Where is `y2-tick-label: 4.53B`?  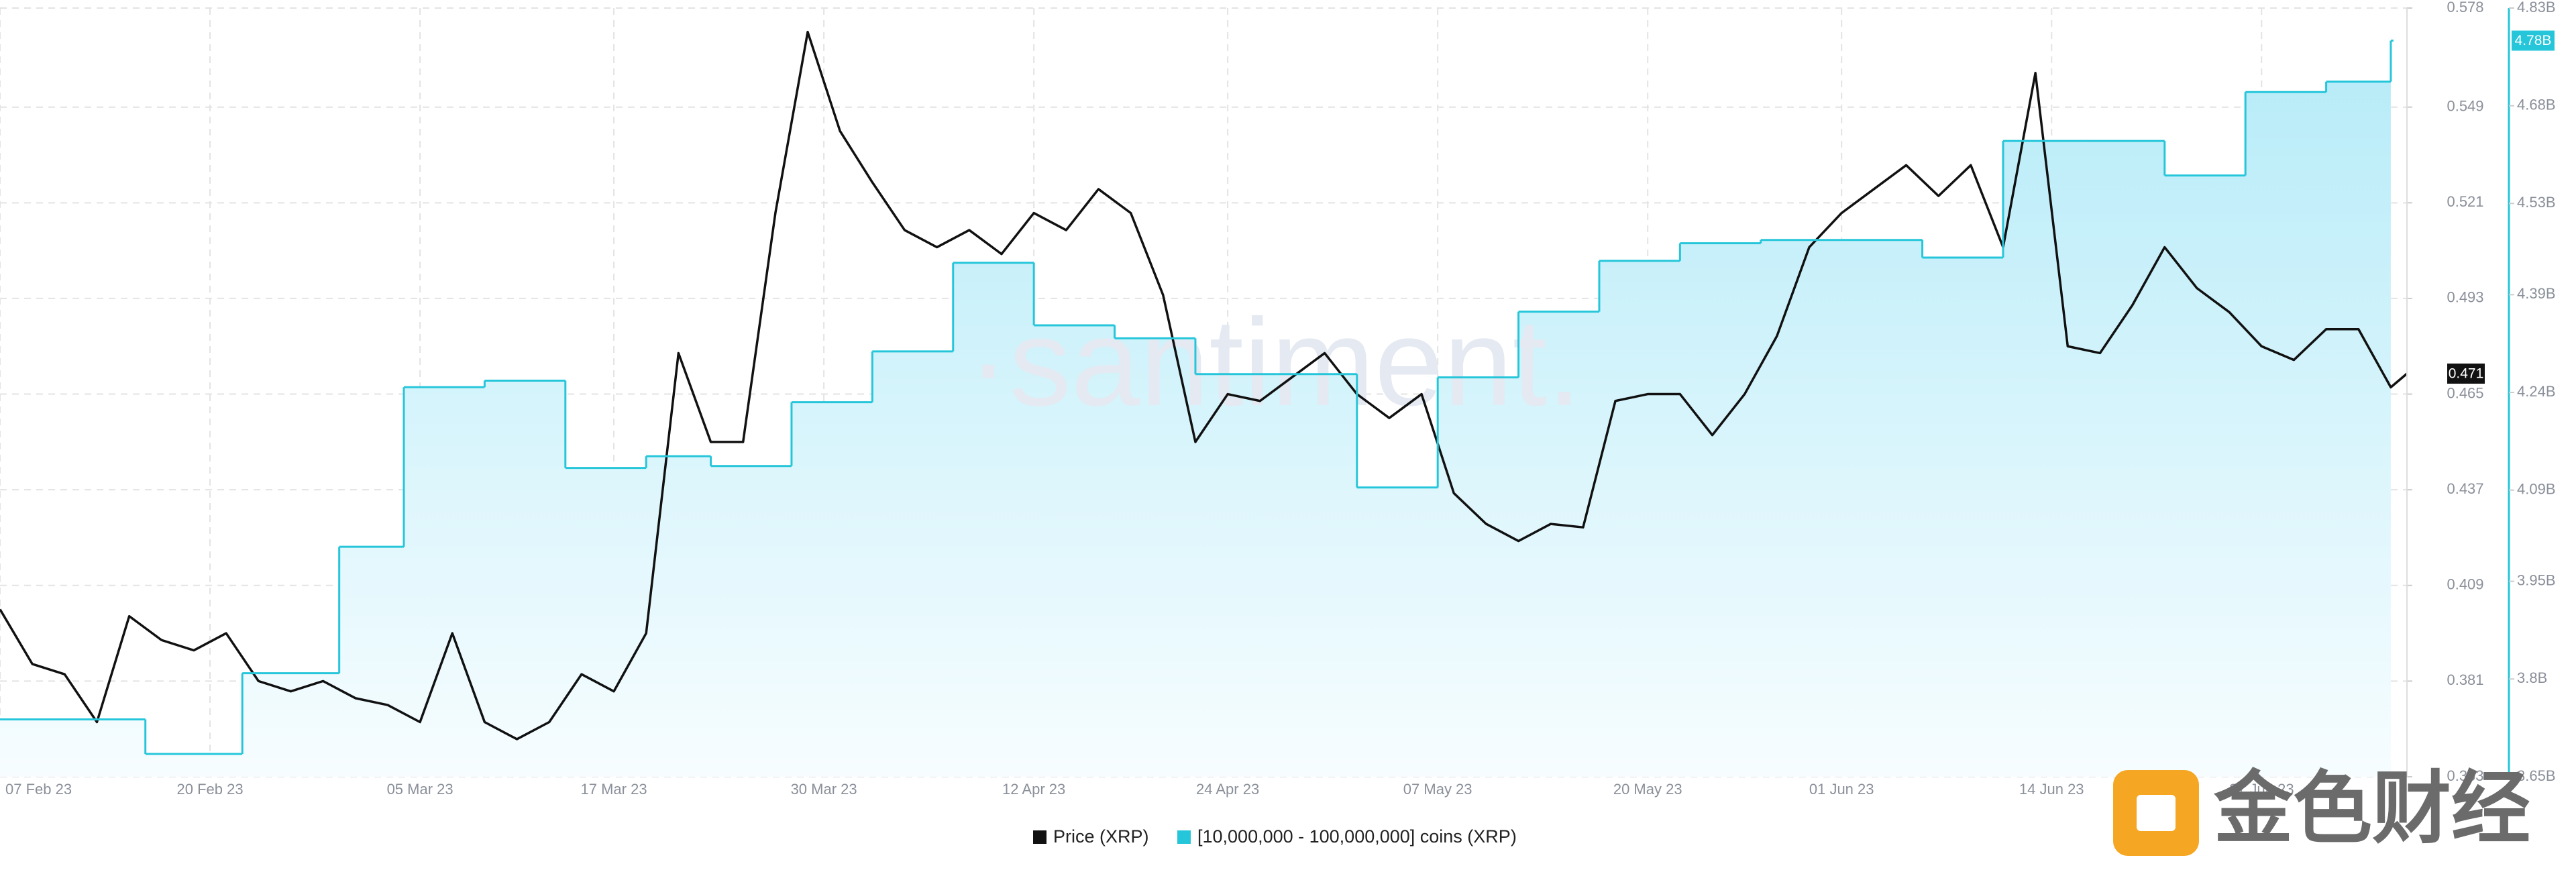
y2-tick-label: 4.53B is located at coordinates (2536, 203).